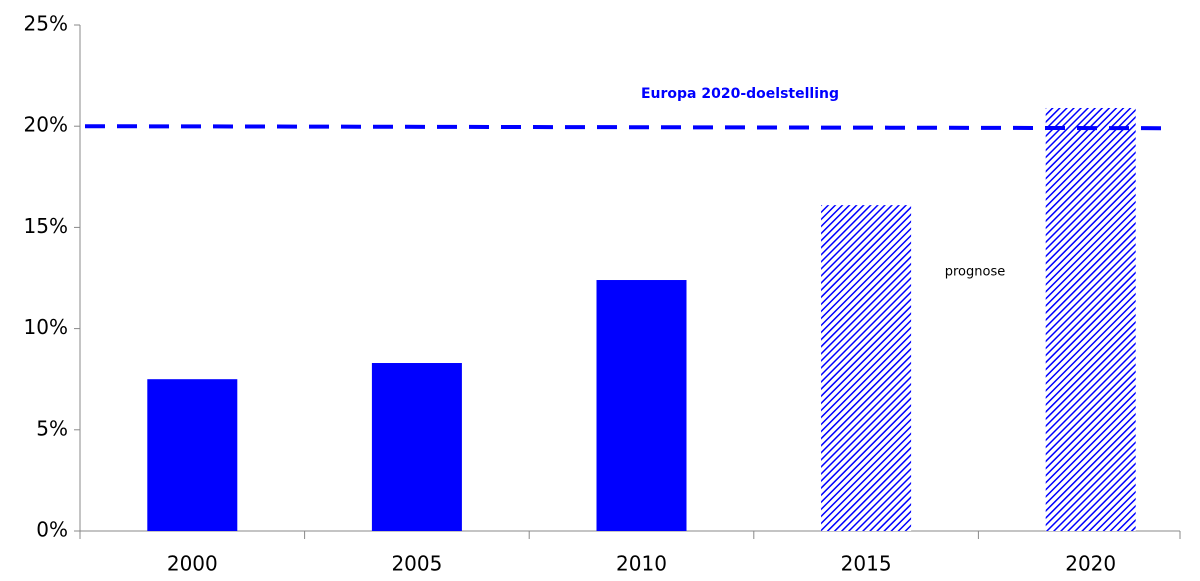 The width and height of the screenshot is (1200, 581). Describe the element at coordinates (46, 327) in the screenshot. I see `y-tick-label: 10%` at that location.